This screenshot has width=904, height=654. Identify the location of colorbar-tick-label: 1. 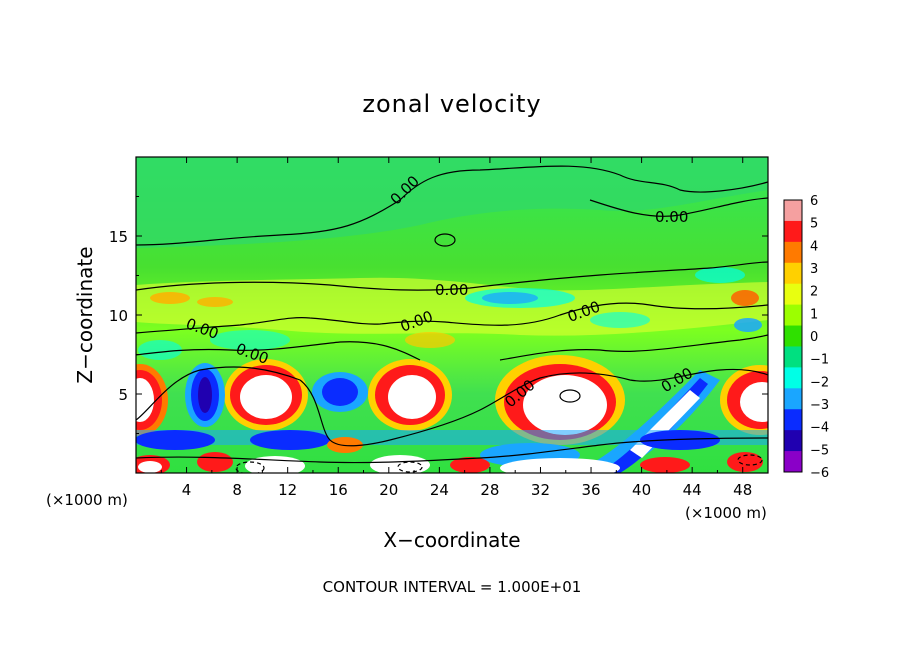
(814, 314).